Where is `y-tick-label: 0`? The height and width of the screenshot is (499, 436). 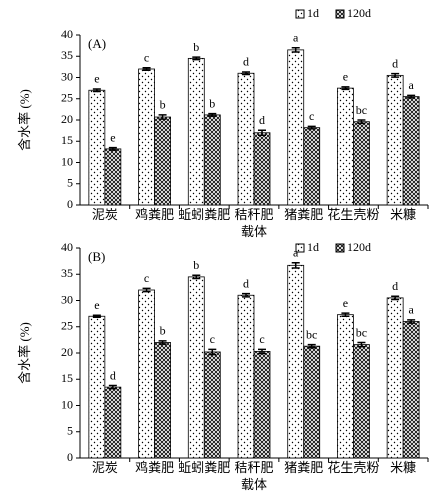 y-tick-label: 0 is located at coordinates (70, 457).